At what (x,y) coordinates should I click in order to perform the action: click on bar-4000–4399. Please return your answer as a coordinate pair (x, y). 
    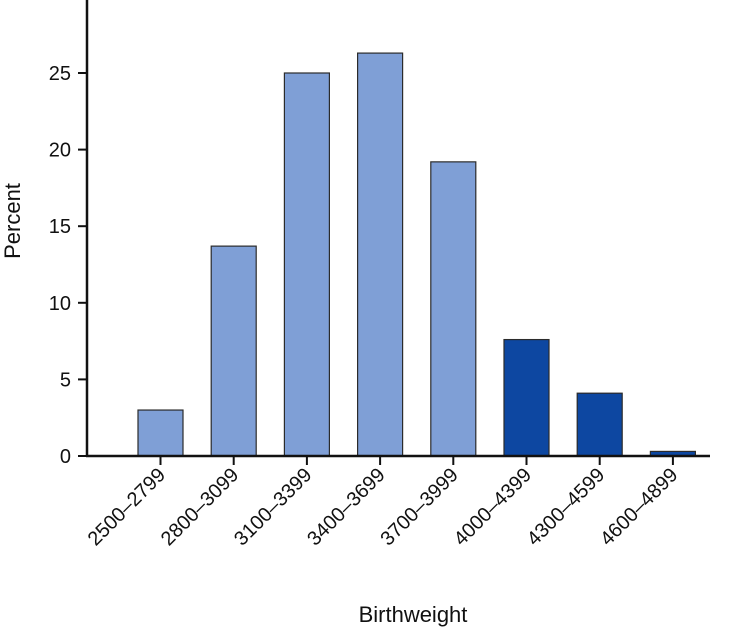
    Looking at the image, I should click on (526, 397).